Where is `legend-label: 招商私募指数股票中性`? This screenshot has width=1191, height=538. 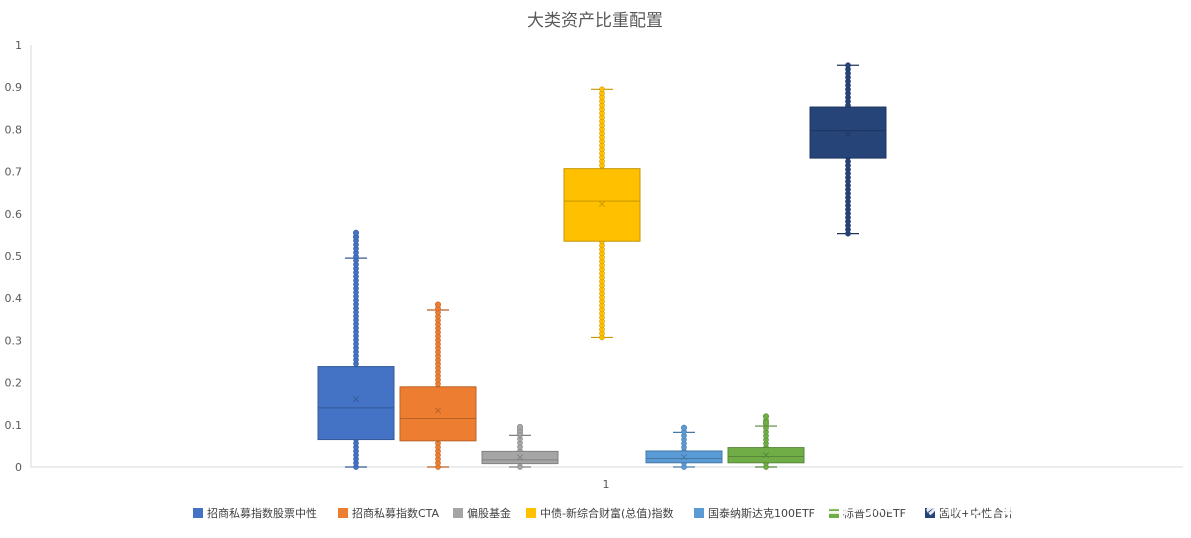 legend-label: 招商私募指数股票中性 is located at coordinates (262, 513).